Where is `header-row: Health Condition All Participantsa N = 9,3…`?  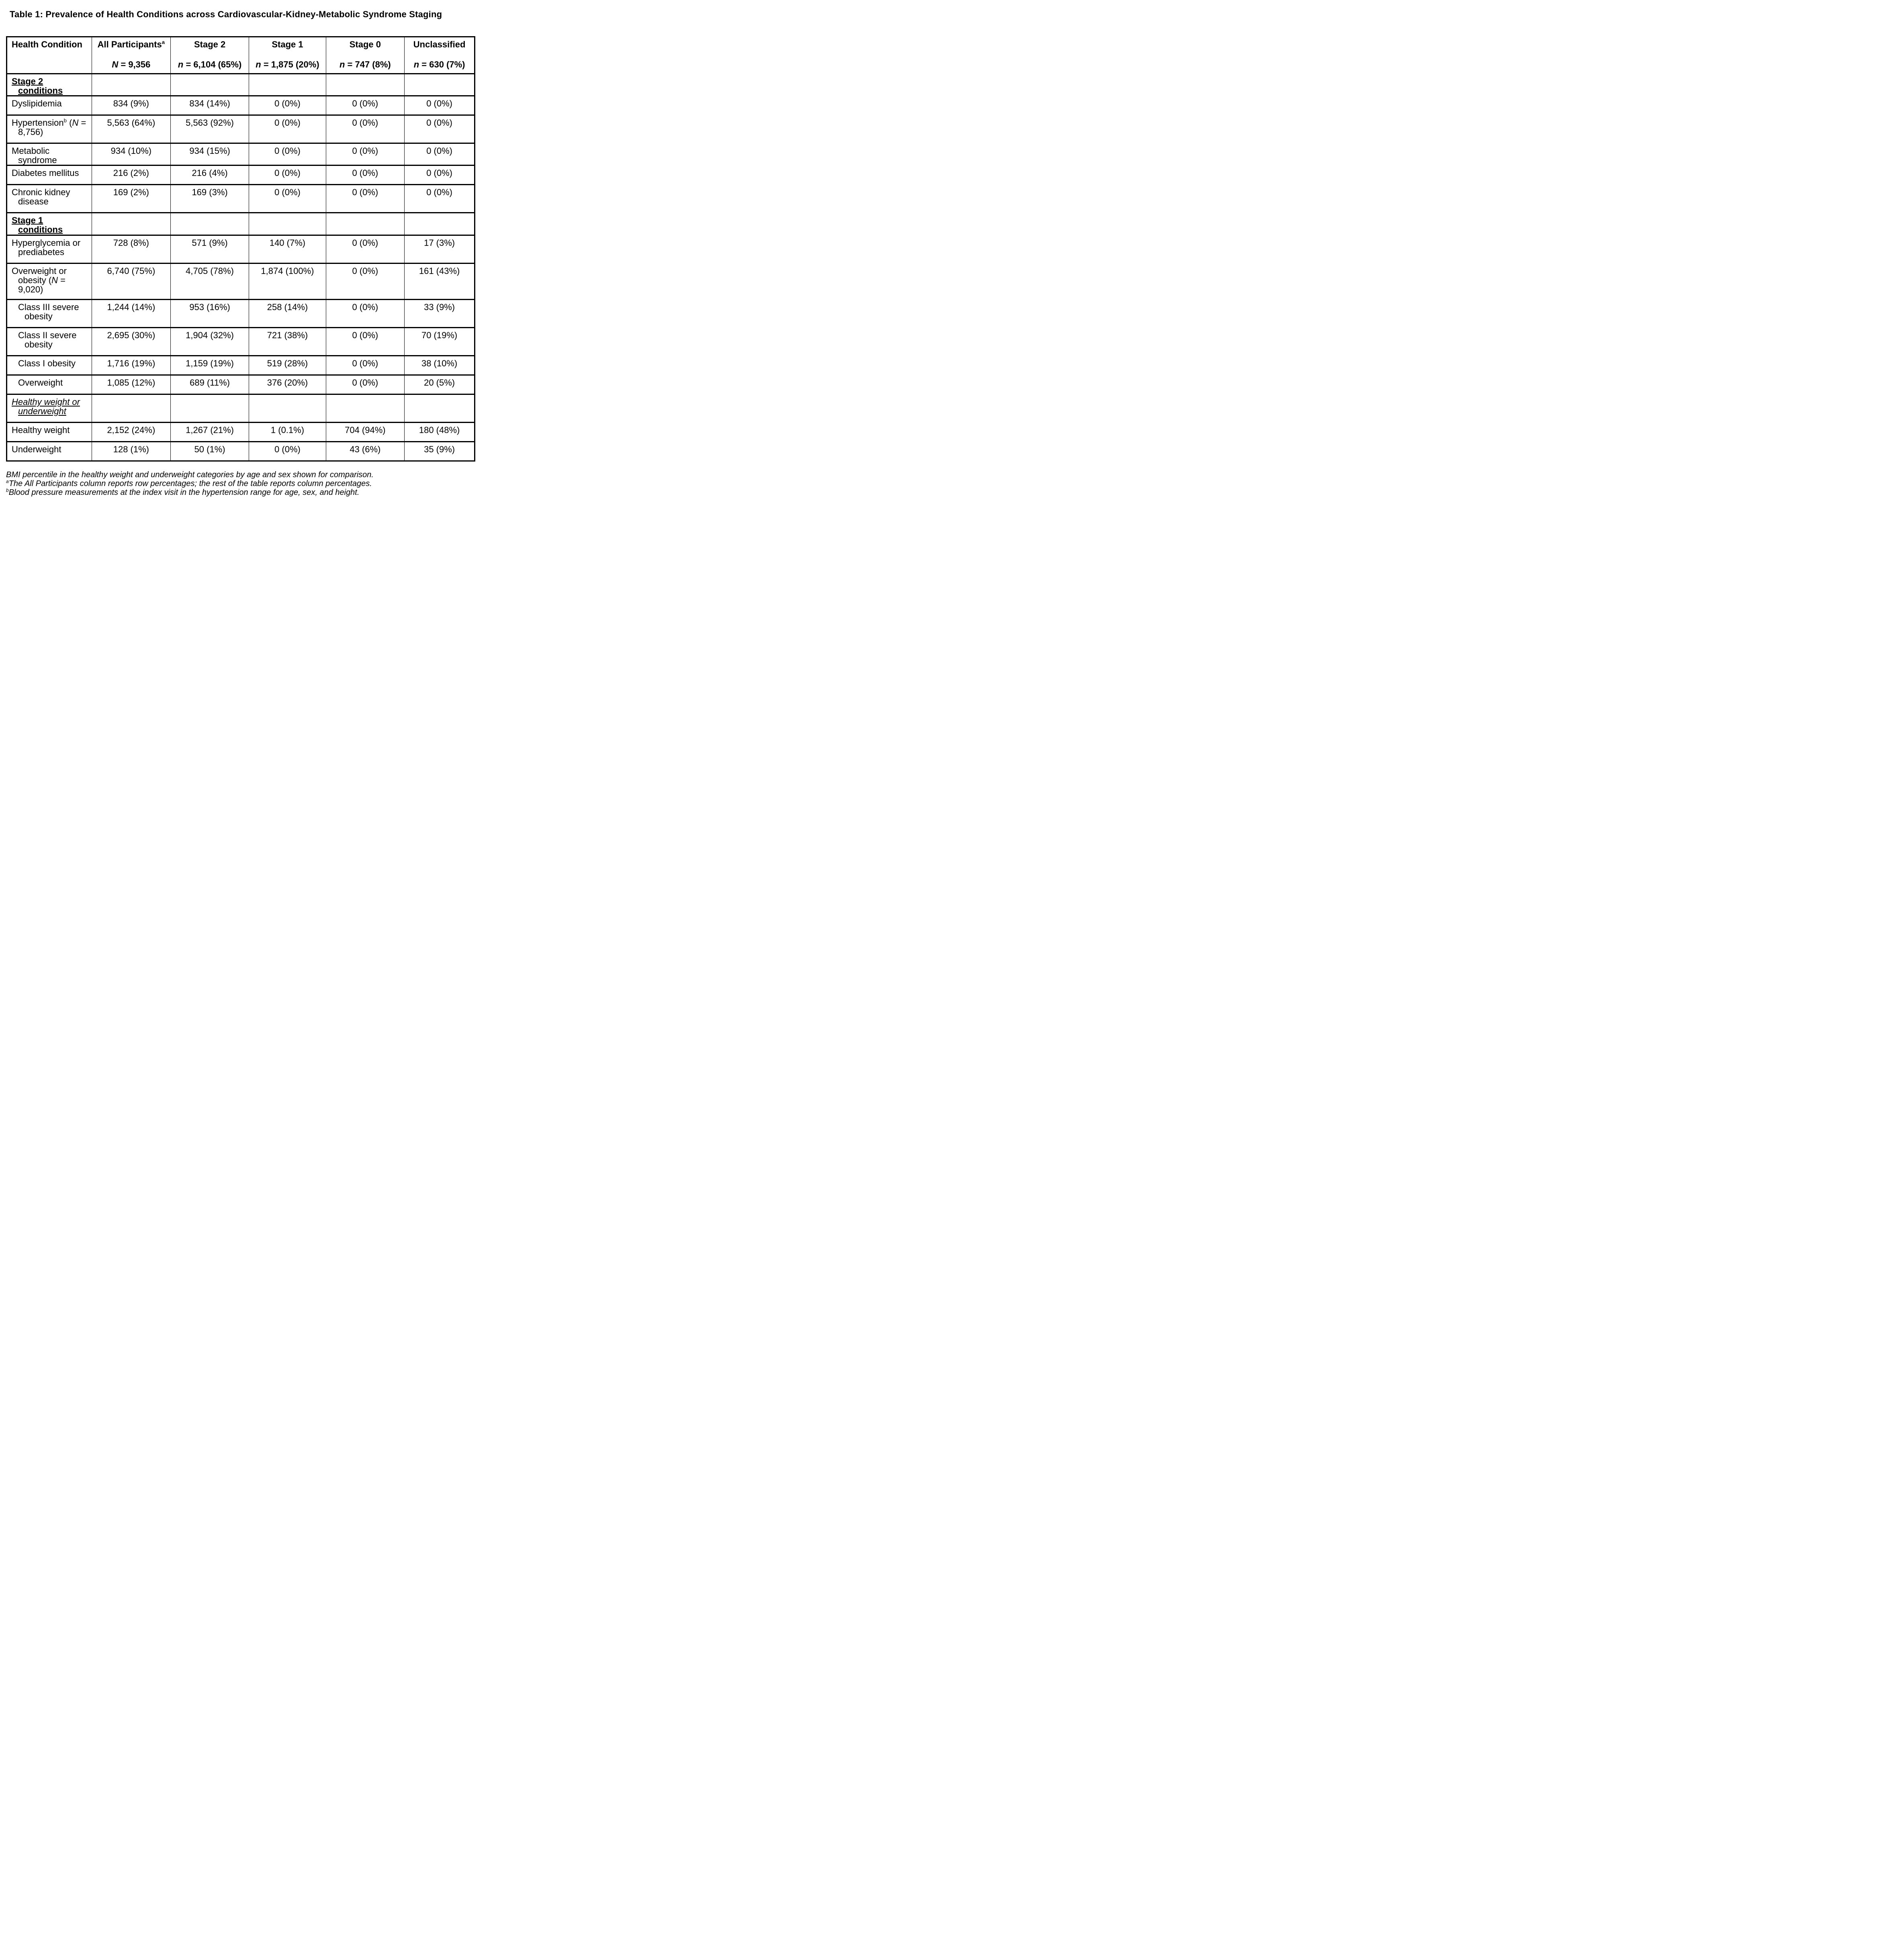 header-row: Health Condition All Participantsa N = 9,3… is located at coordinates (240, 55).